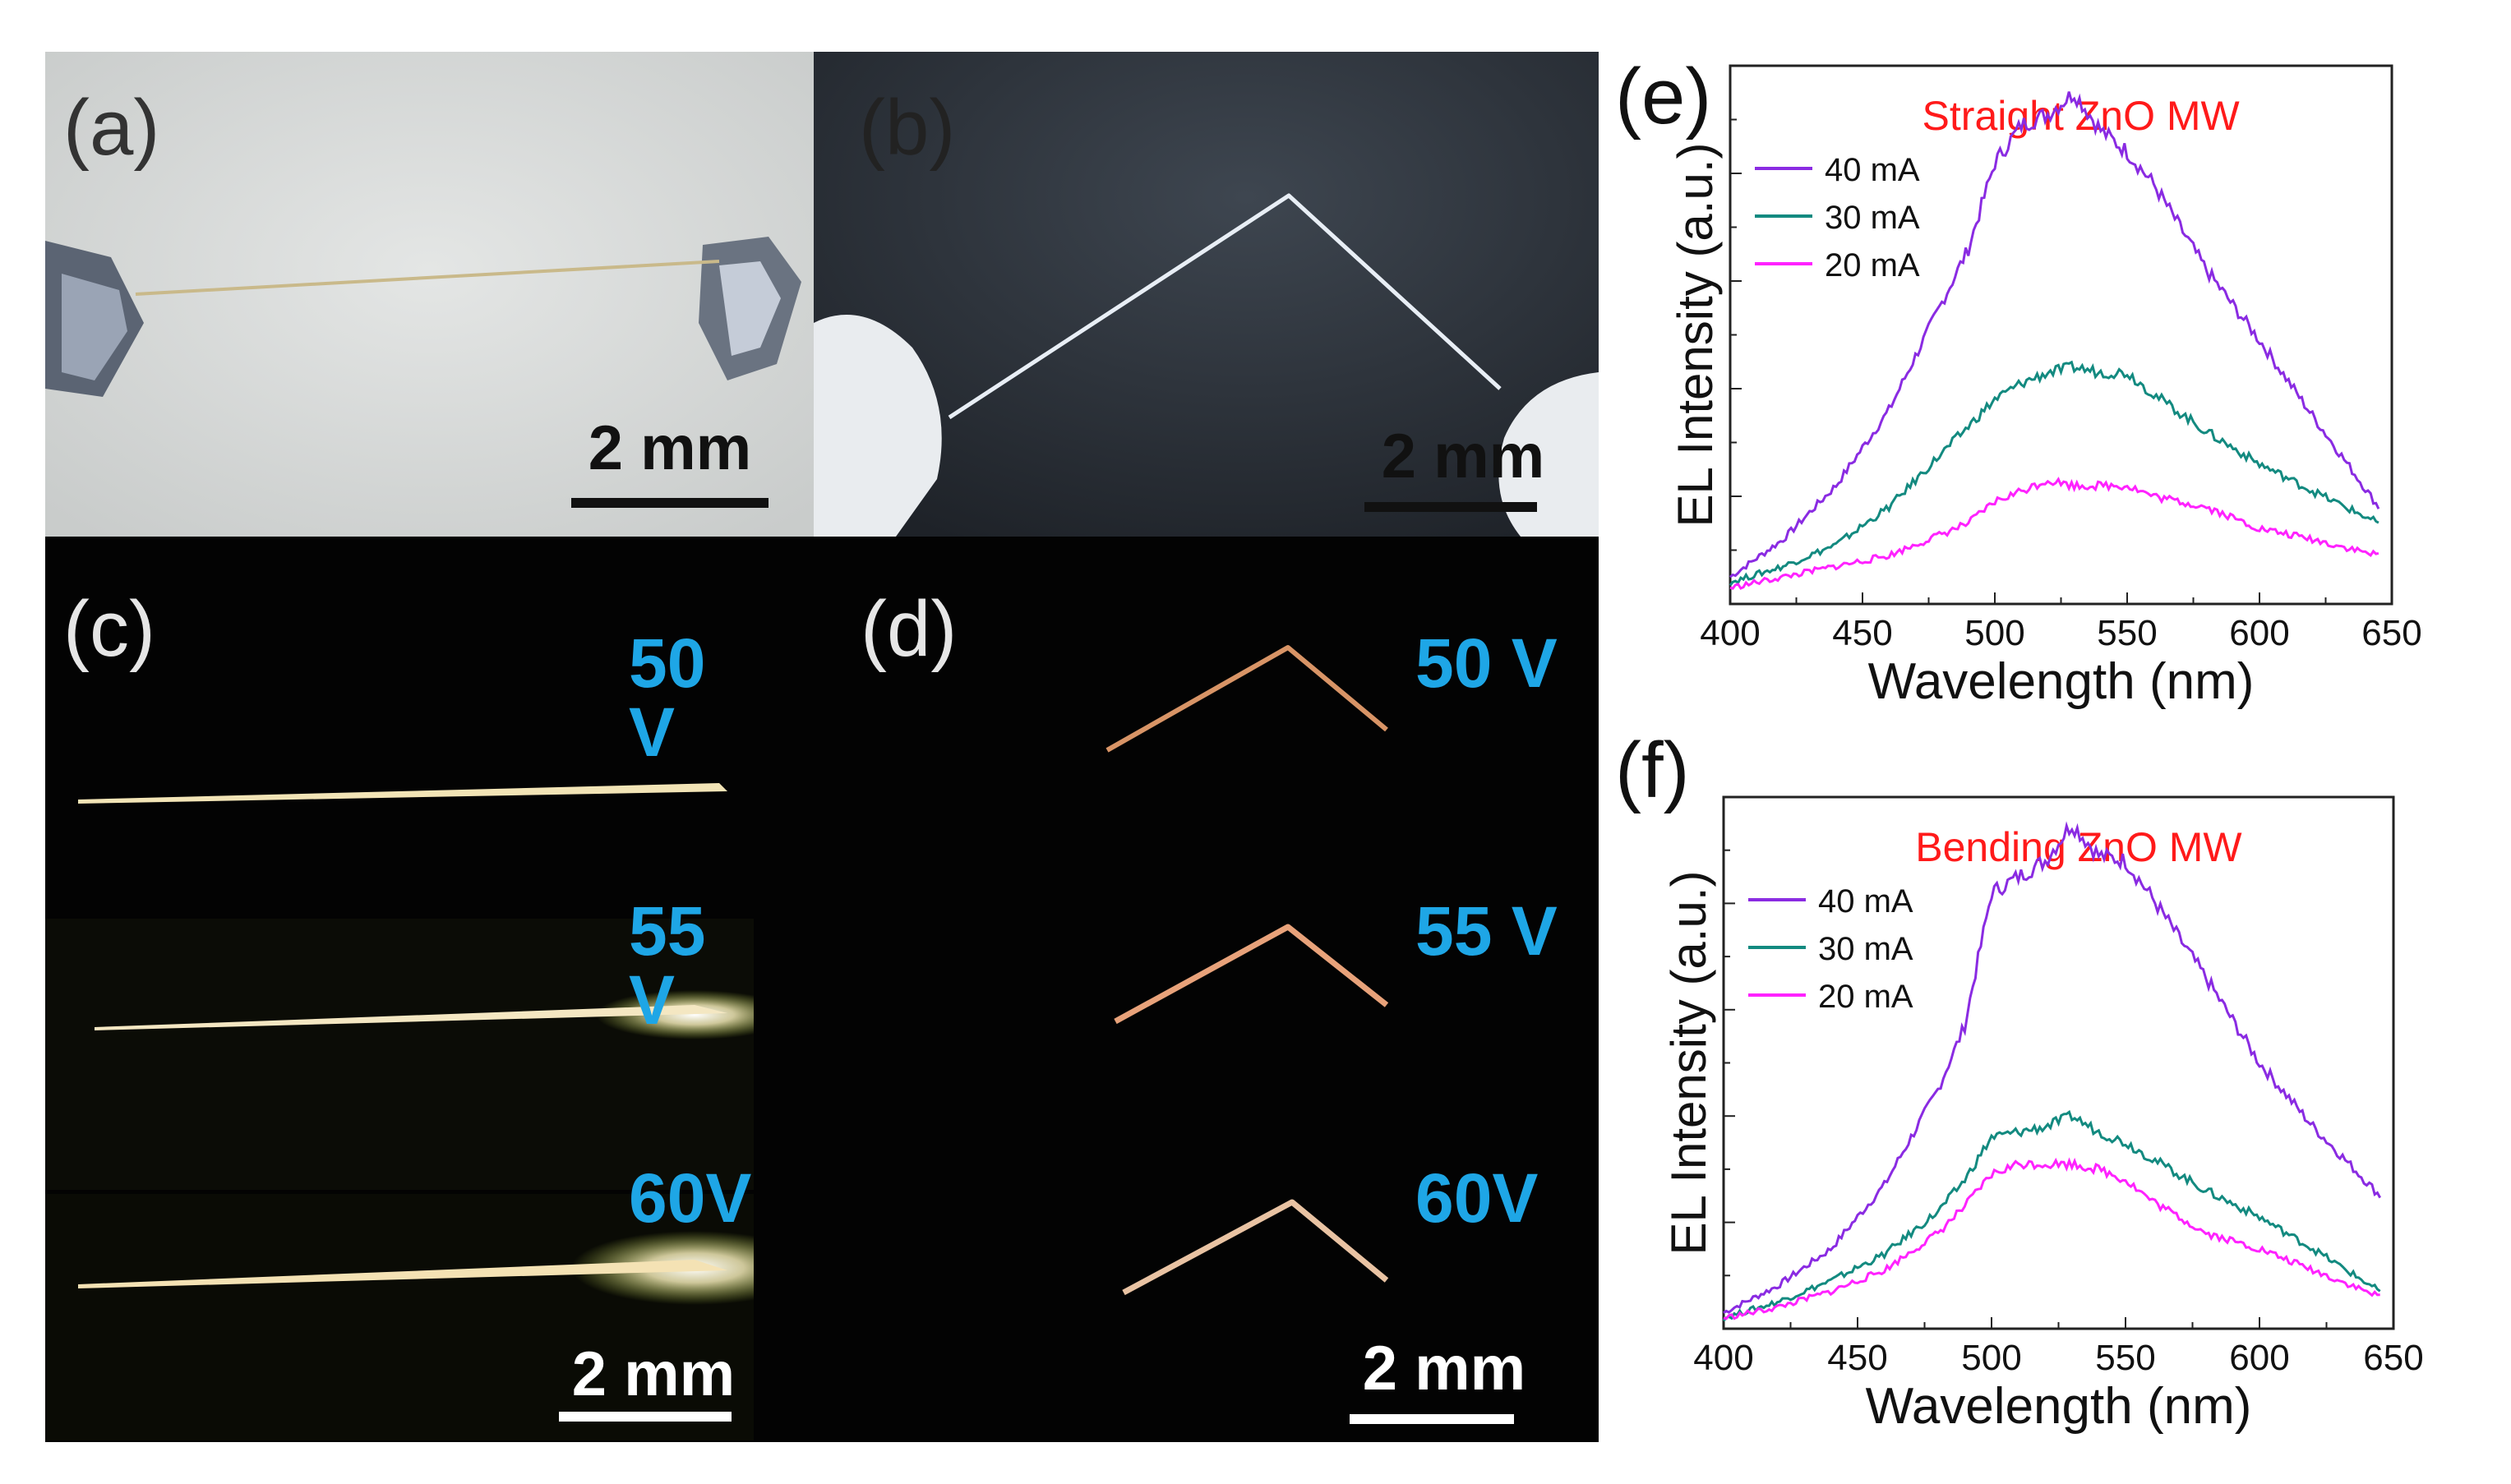 This screenshot has height=1484, width=2511. I want to click on chart-f-x-tick-label: 400, so click(1723, 1358).